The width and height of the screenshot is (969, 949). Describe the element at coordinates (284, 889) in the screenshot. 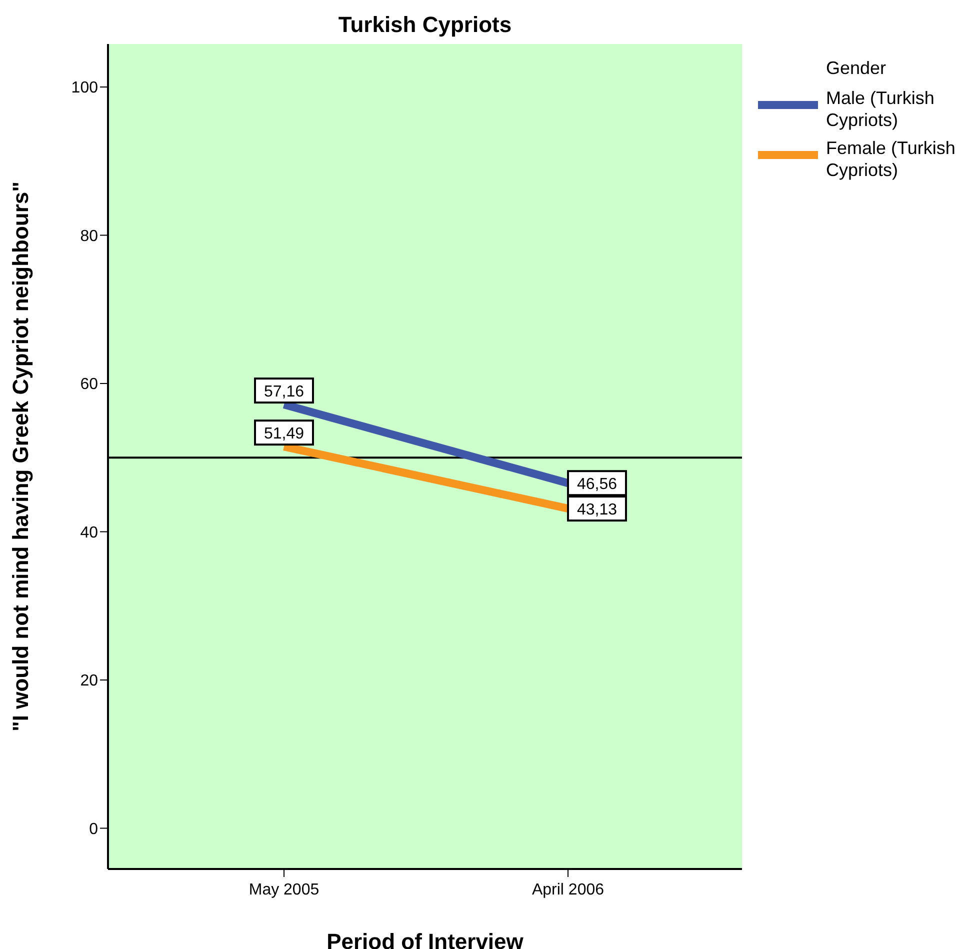

I see `x-tick-label: May 2005` at that location.